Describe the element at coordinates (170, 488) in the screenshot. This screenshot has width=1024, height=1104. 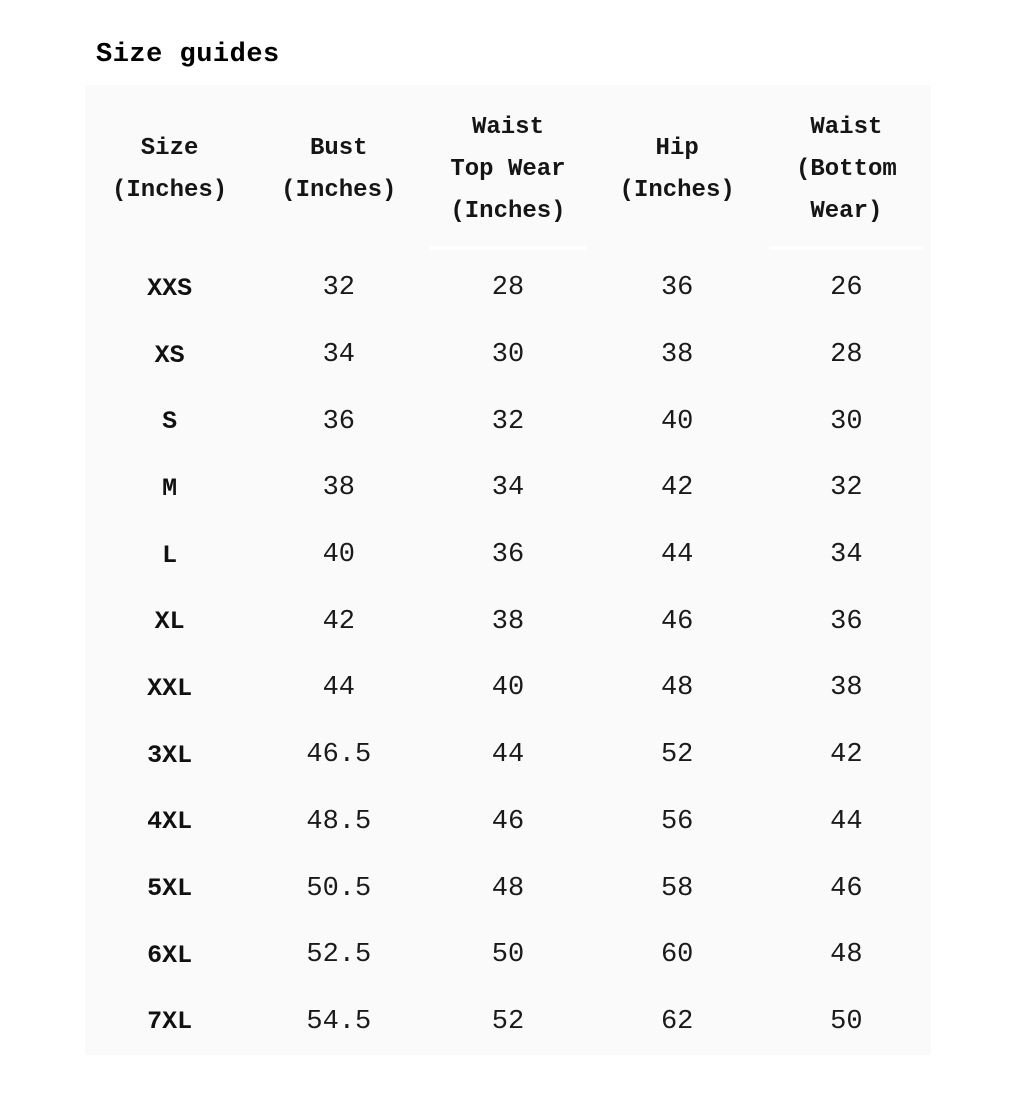
I see `size-cell: M` at that location.